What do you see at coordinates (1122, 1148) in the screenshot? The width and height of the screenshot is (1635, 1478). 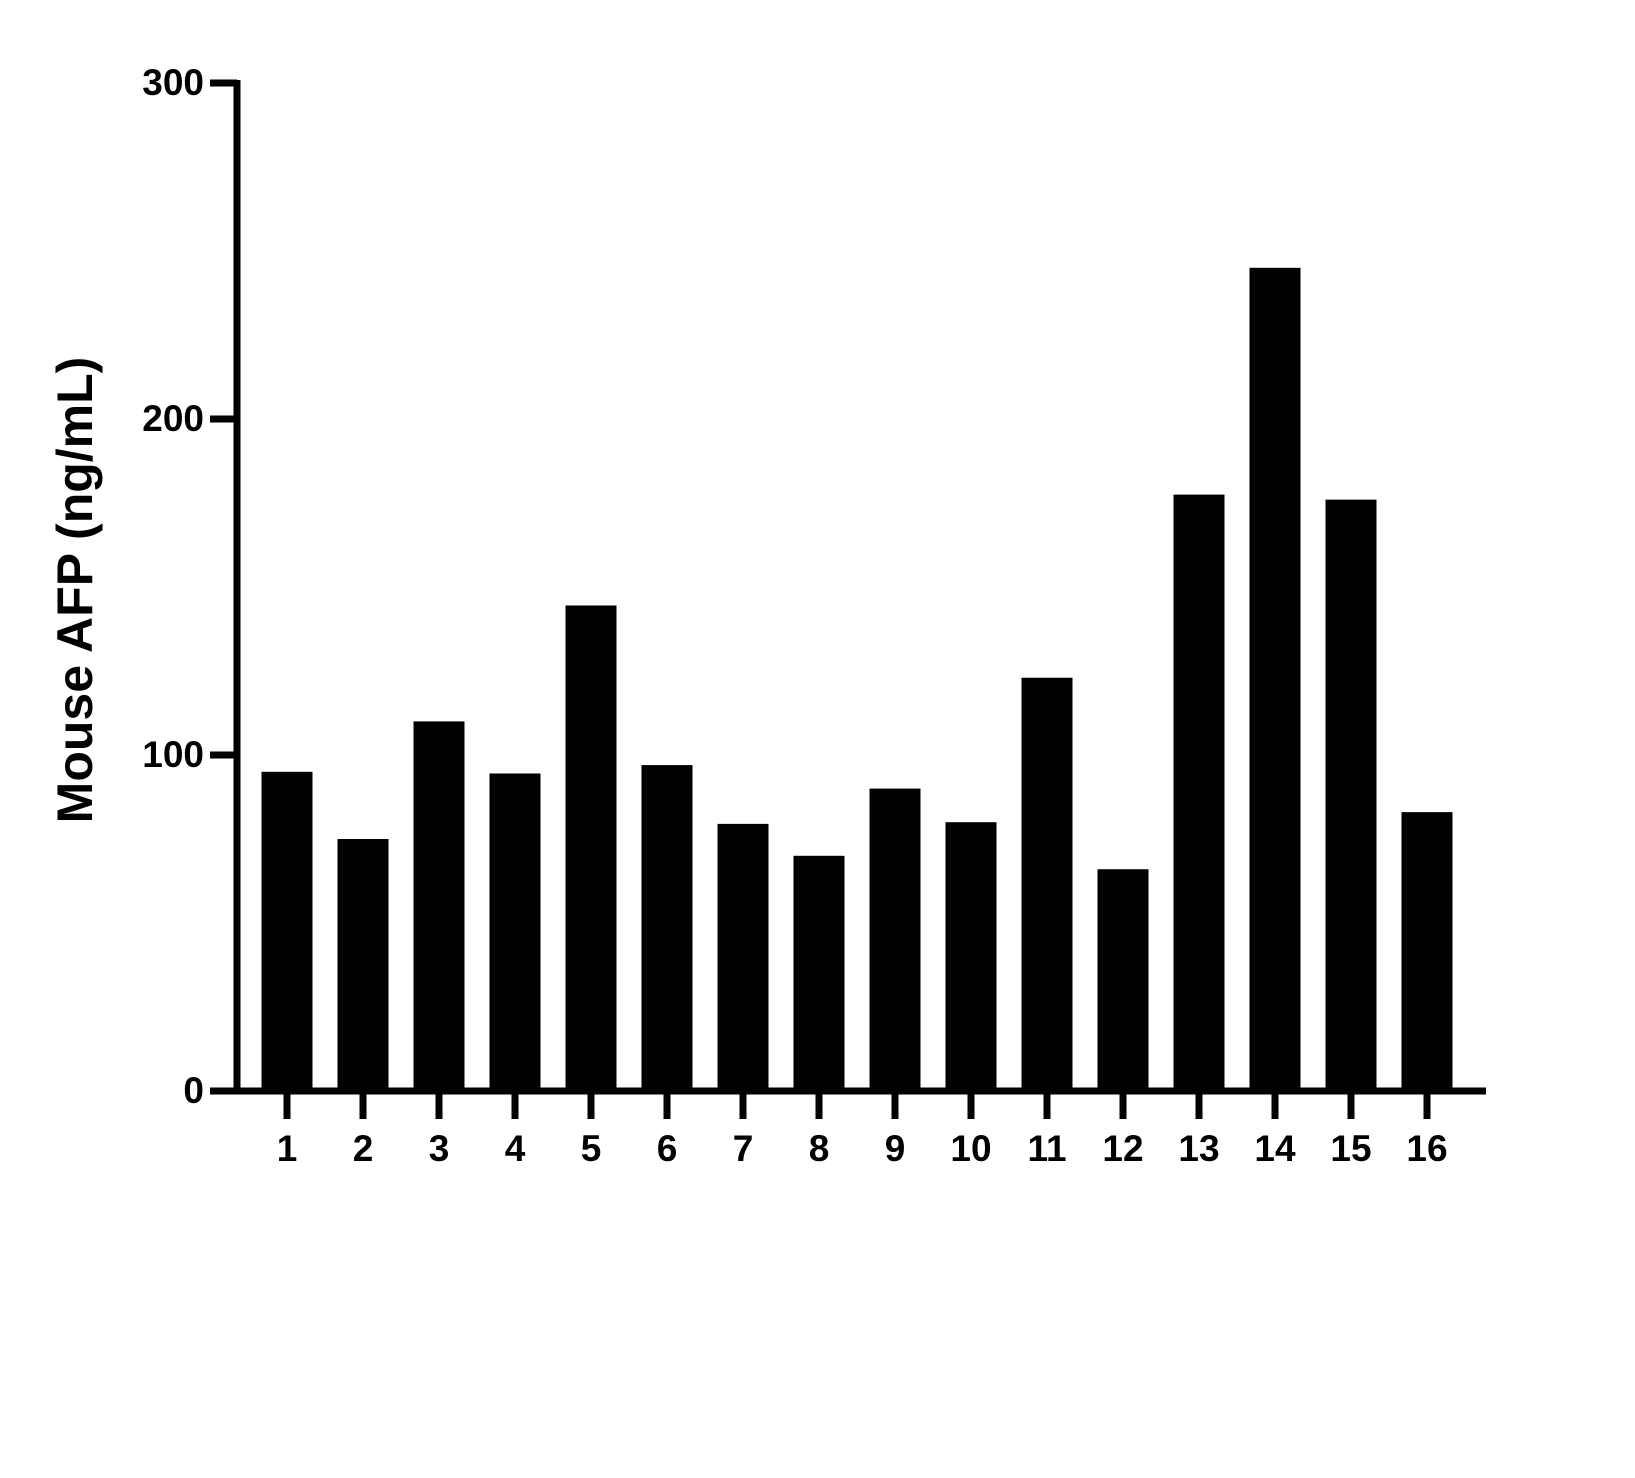 I see `x-tick-label: 12` at bounding box center [1122, 1148].